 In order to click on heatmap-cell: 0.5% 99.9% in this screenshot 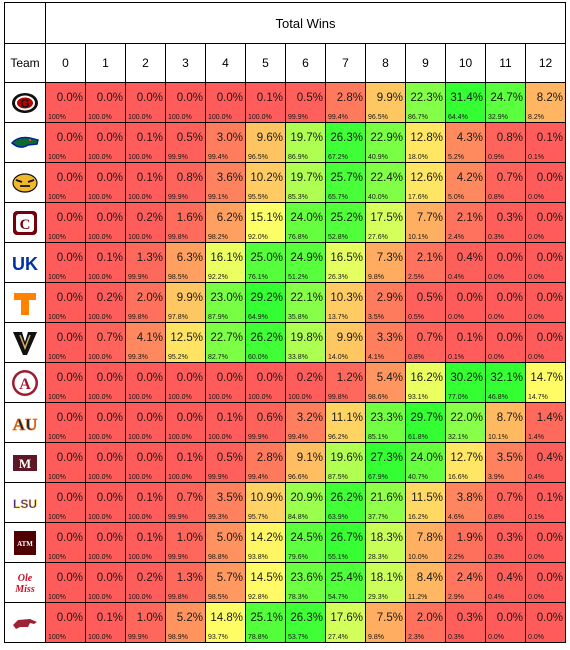, I will do `click(225, 462)`.